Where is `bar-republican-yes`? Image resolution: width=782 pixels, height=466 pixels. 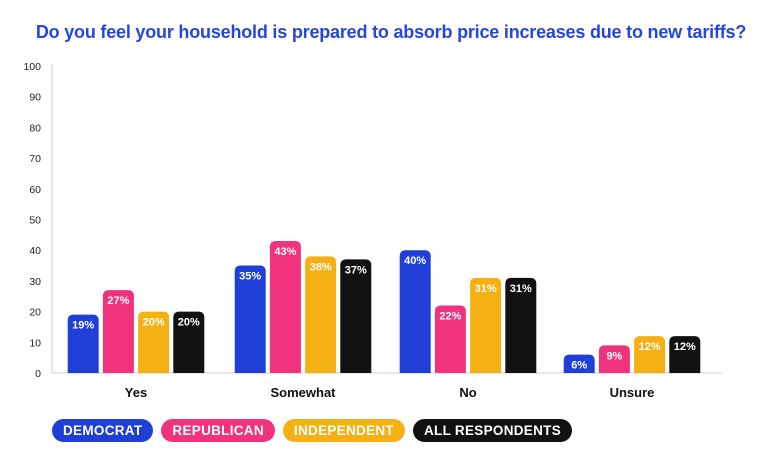
bar-republican-yes is located at coordinates (118, 331).